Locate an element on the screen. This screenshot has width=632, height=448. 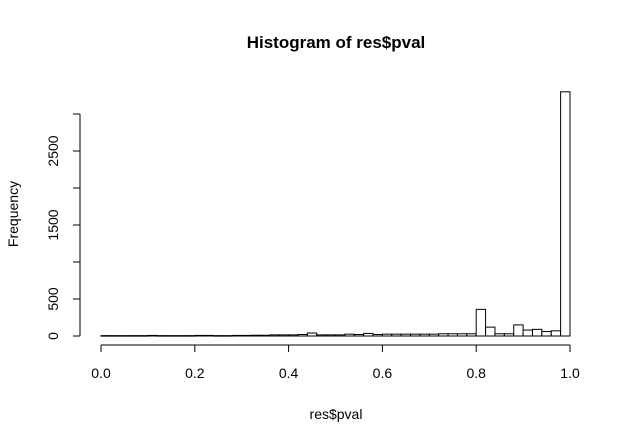
x-tick-label: 0.8 is located at coordinates (476, 373).